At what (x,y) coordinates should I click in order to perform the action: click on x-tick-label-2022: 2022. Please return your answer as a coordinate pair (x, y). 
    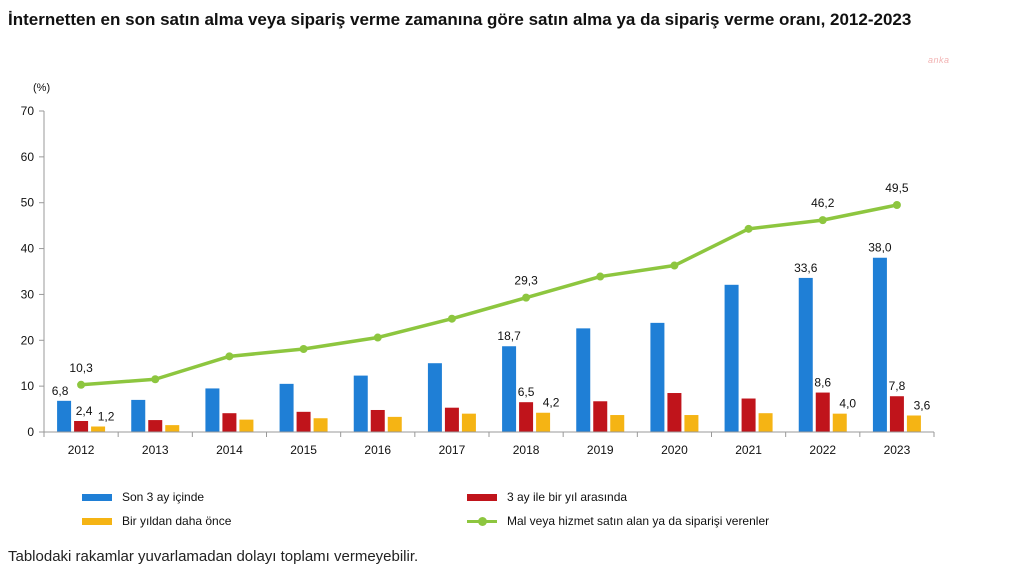
    Looking at the image, I should click on (822, 450).